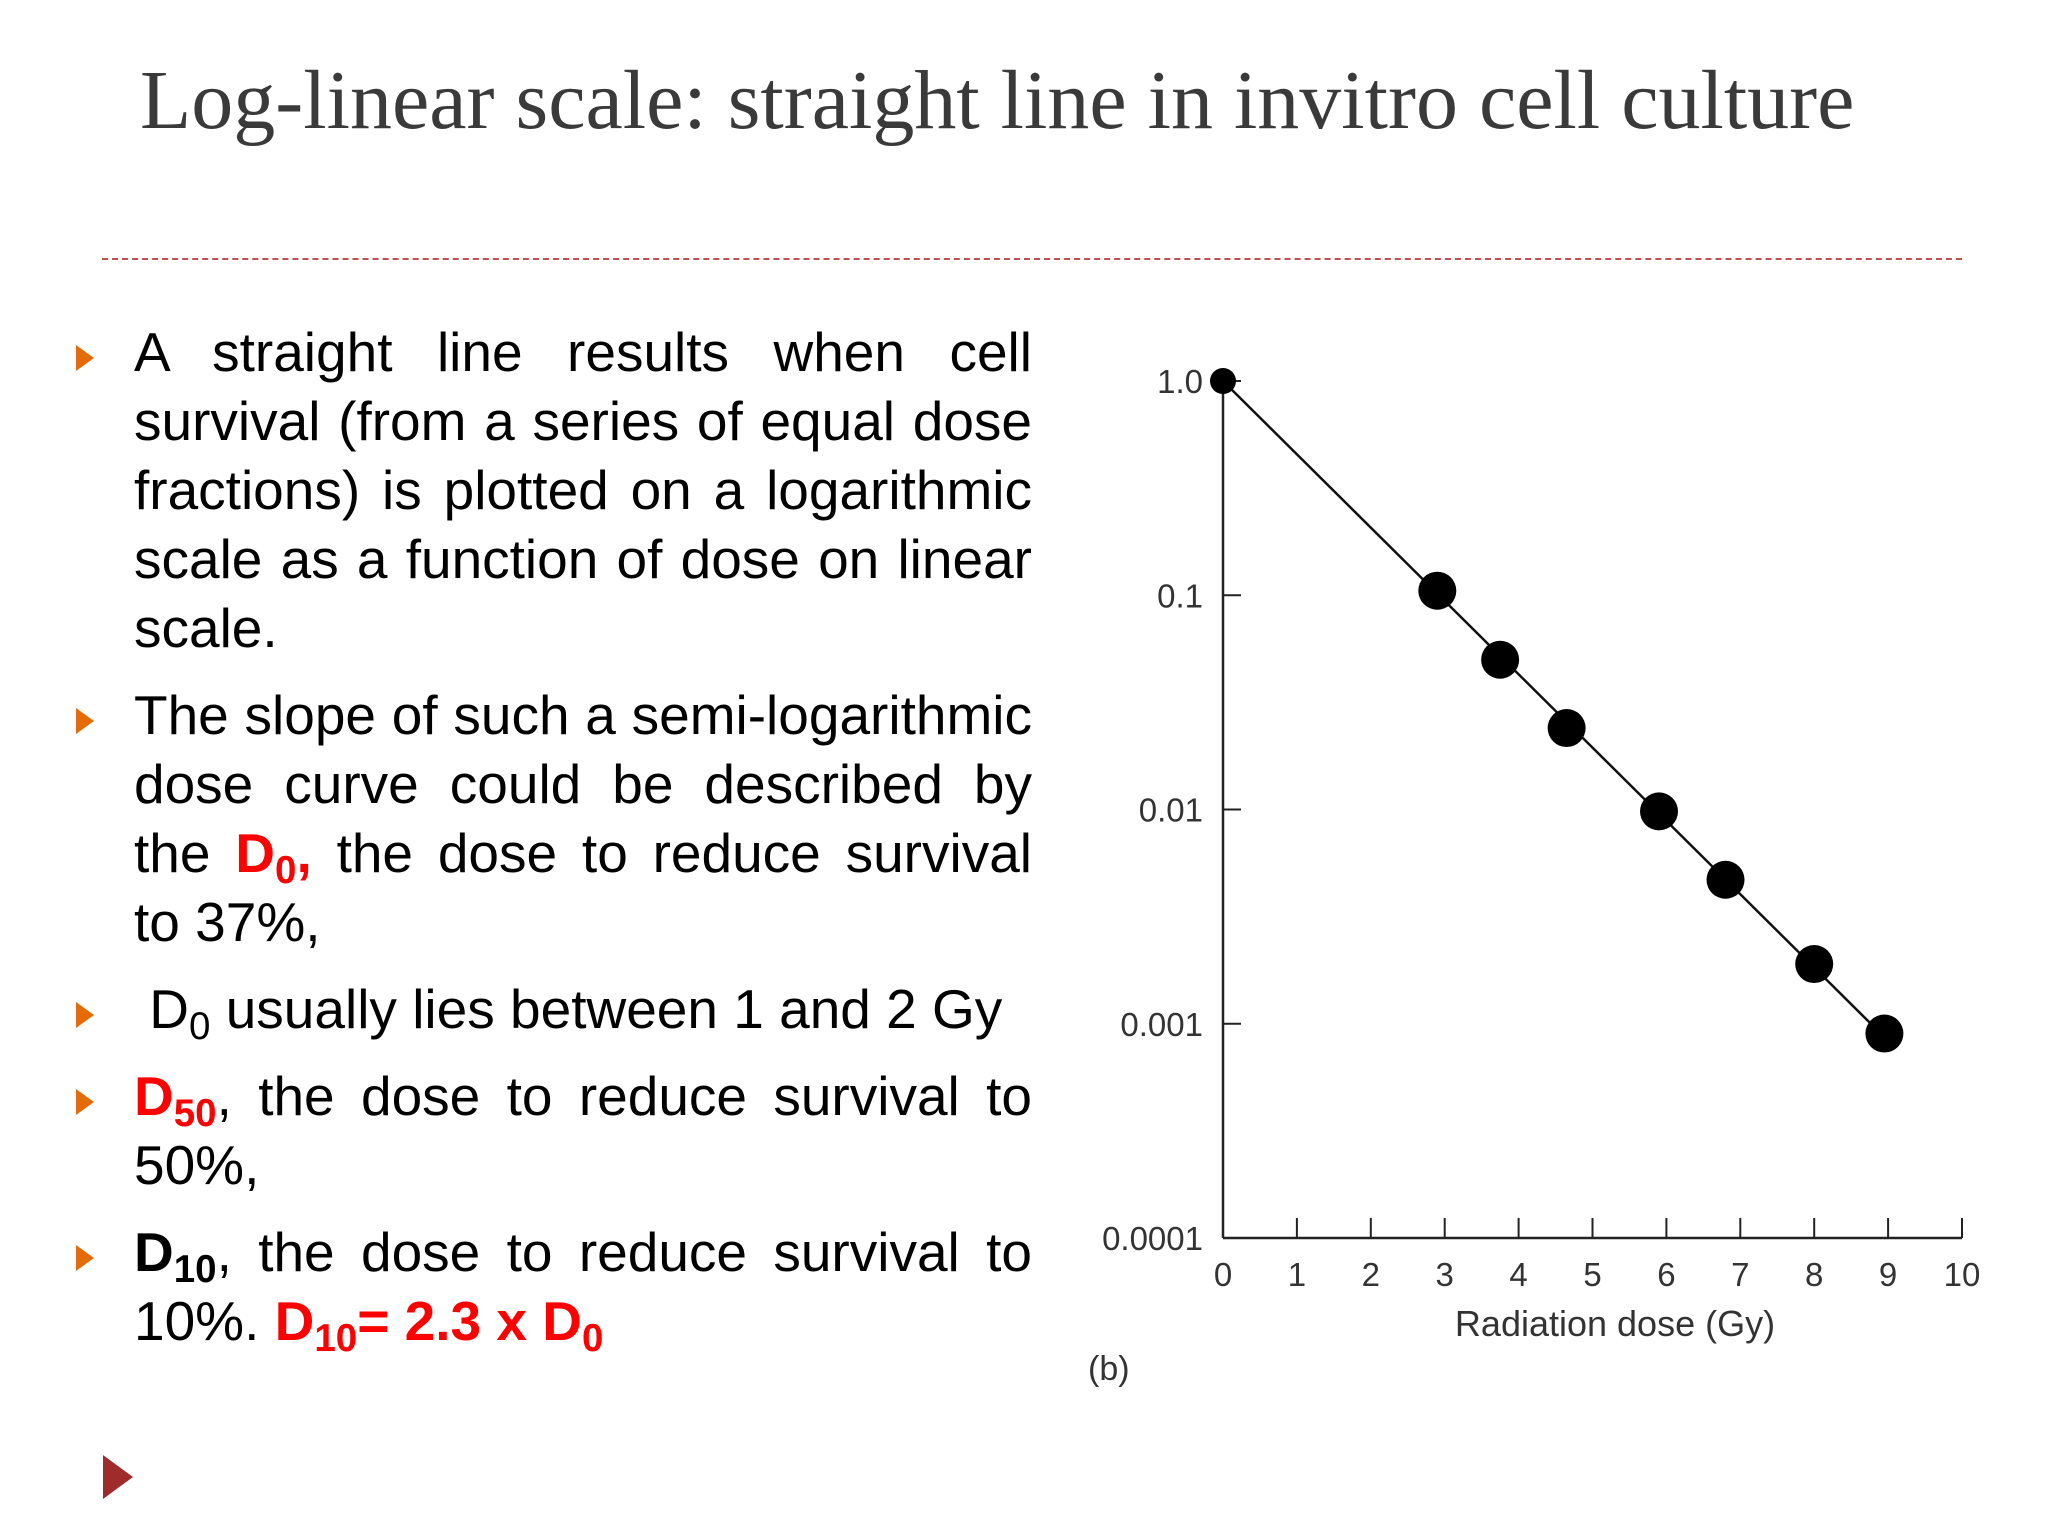 Image resolution: width=2048 pixels, height=1536 pixels. What do you see at coordinates (273, 857) in the screenshot?
I see `d0-term: D0,` at bounding box center [273, 857].